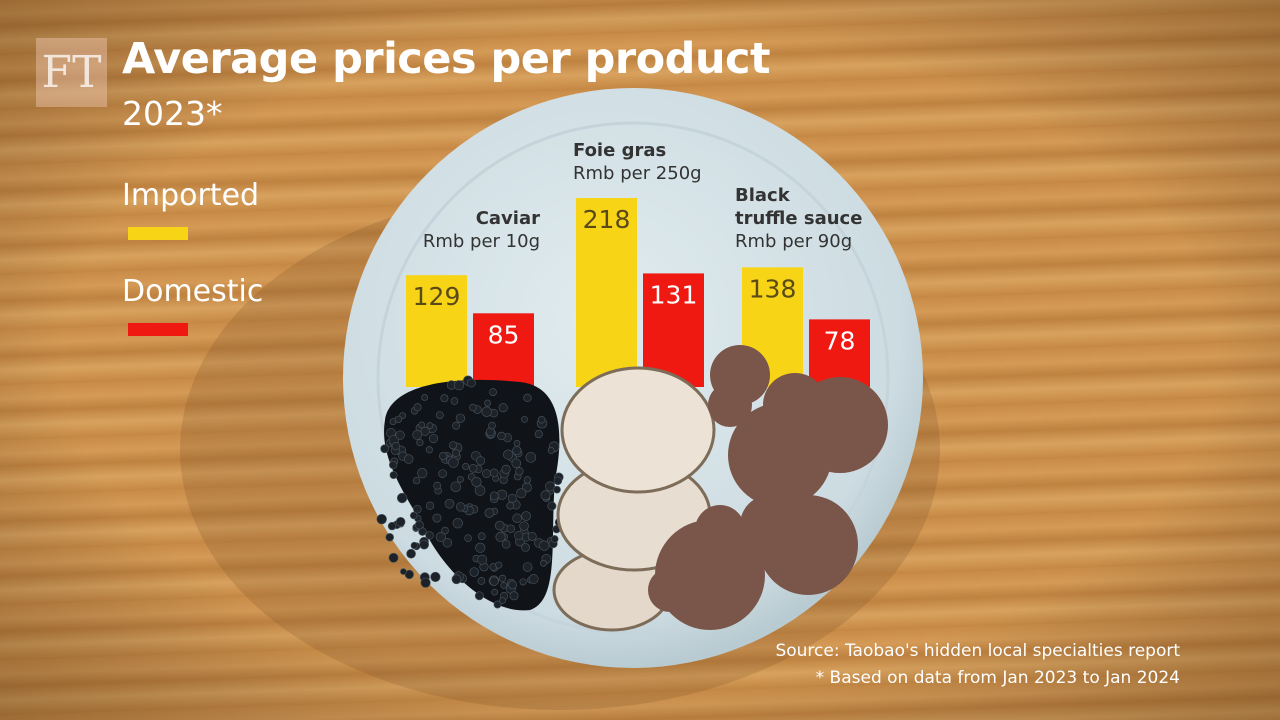 This screenshot has width=1280, height=720. I want to click on legend-label: Imported, so click(191, 195).